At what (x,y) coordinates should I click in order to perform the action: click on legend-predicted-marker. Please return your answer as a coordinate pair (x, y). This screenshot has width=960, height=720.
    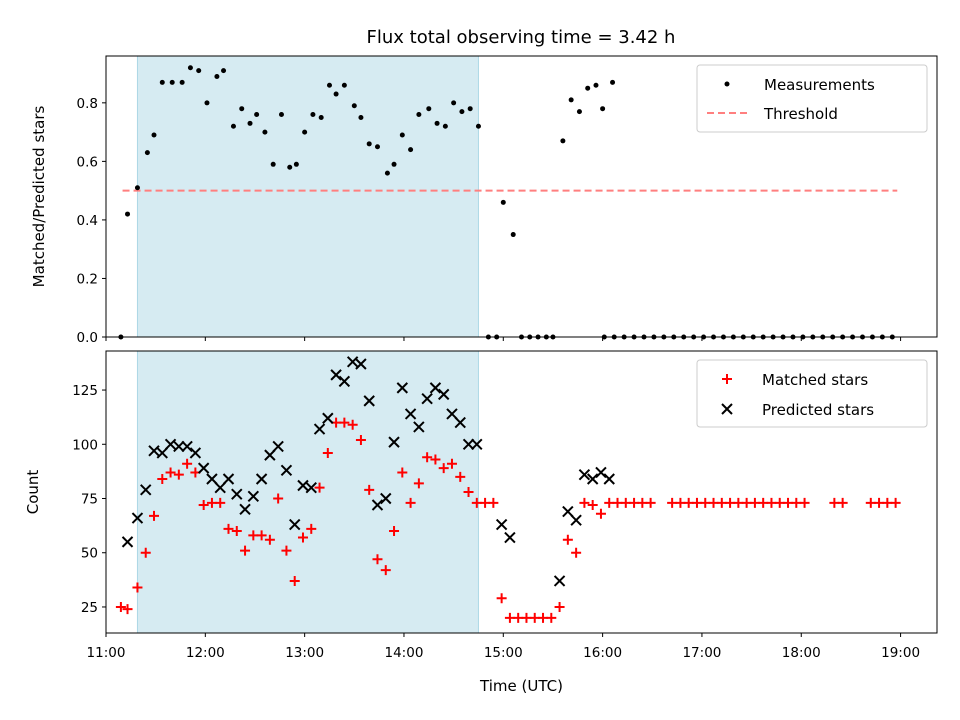
    Looking at the image, I should click on (727, 409).